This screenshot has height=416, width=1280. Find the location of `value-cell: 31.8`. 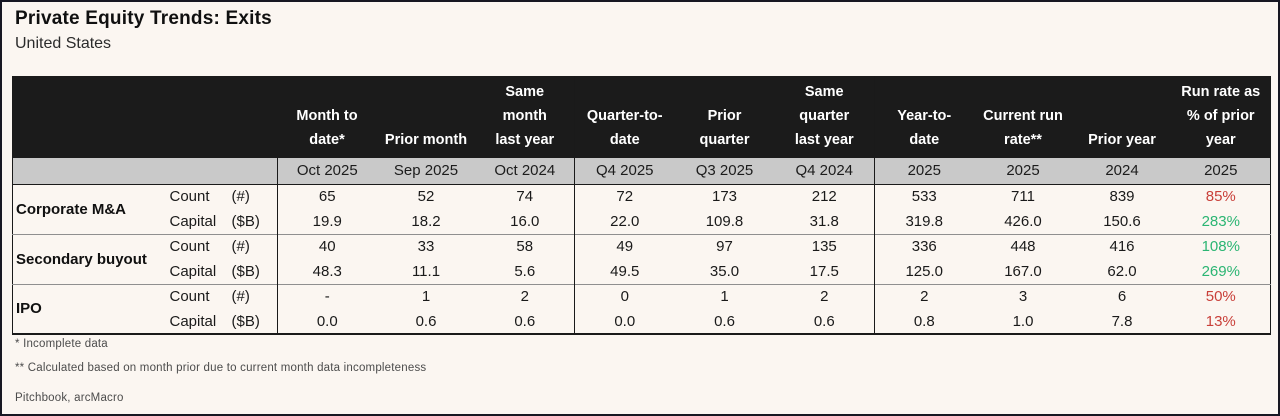

value-cell: 31.8 is located at coordinates (824, 222).